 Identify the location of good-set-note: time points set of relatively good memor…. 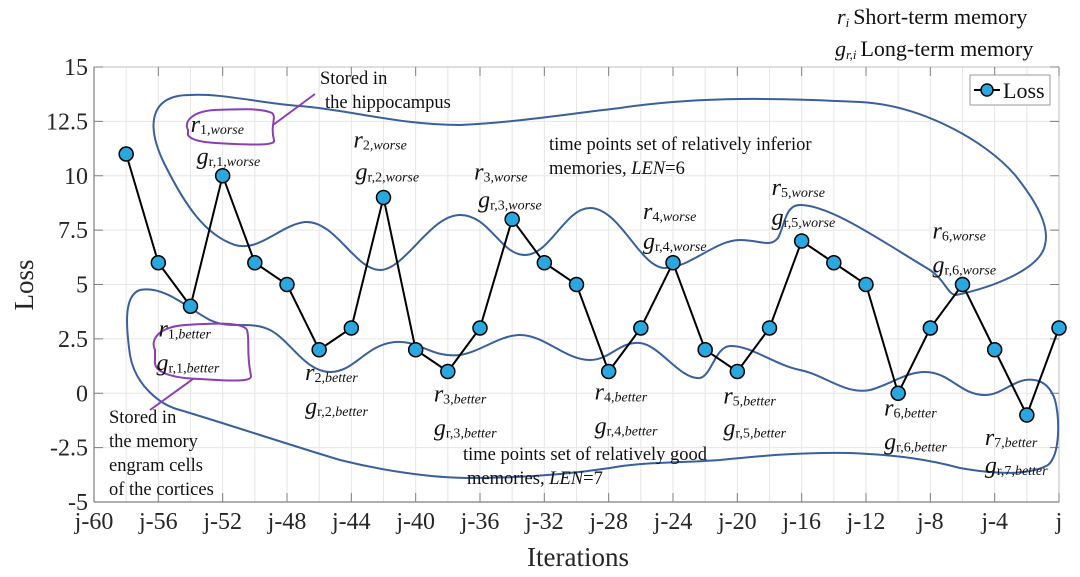
(585, 467).